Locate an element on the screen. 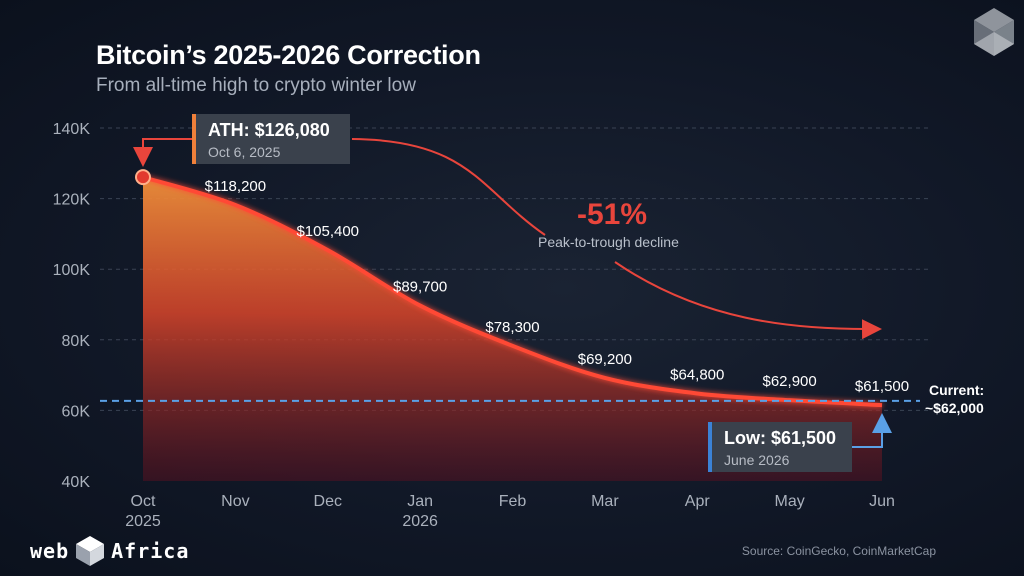 Image resolution: width=1024 pixels, height=576 pixels. x-tick-label: Dec is located at coordinates (328, 501).